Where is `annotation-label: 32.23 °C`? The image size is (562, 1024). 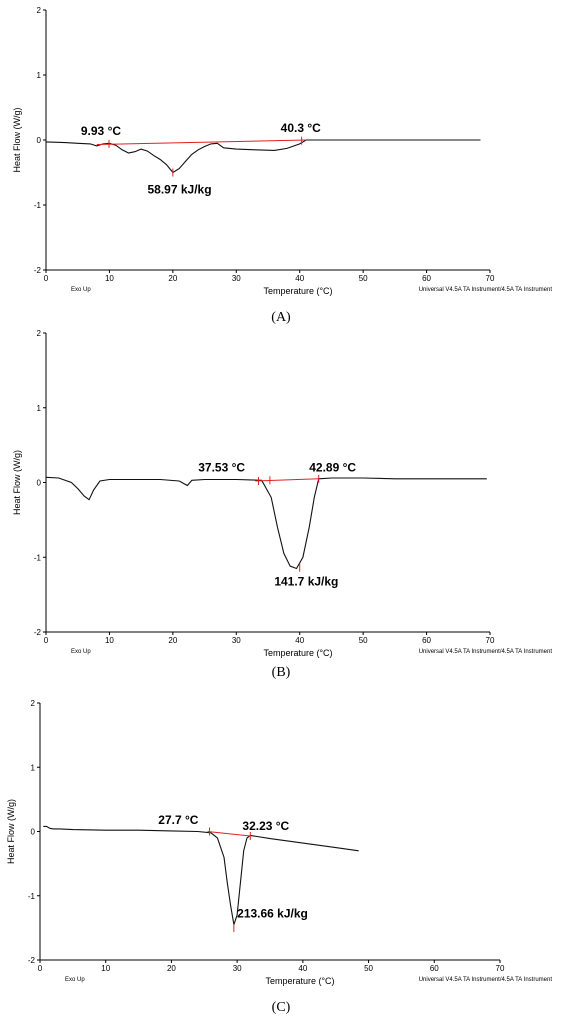 annotation-label: 32.23 °C is located at coordinates (265, 826).